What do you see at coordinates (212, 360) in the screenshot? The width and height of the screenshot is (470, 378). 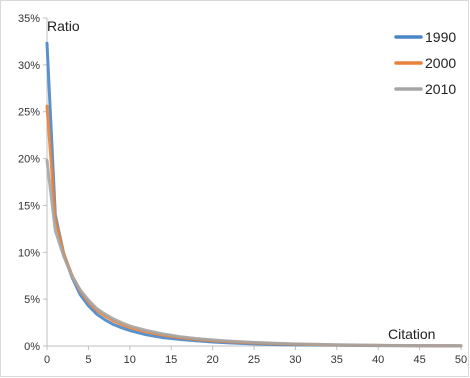 I see `x-tick-label: 20` at bounding box center [212, 360].